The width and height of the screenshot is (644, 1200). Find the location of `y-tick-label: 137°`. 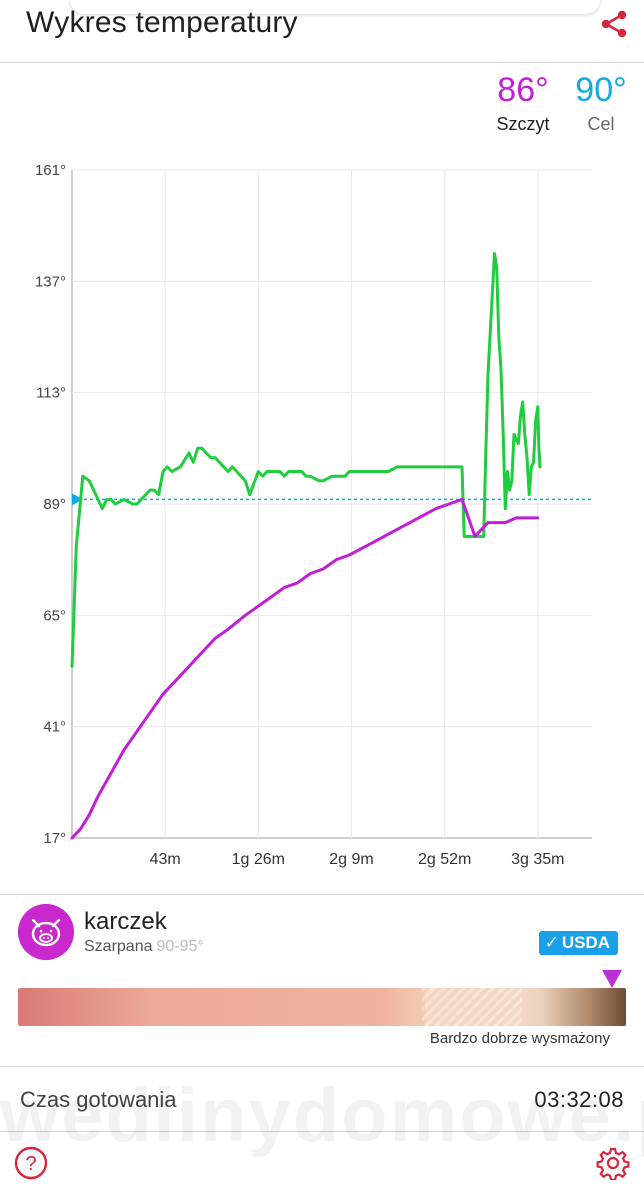

y-tick-label: 137° is located at coordinates (50, 281).